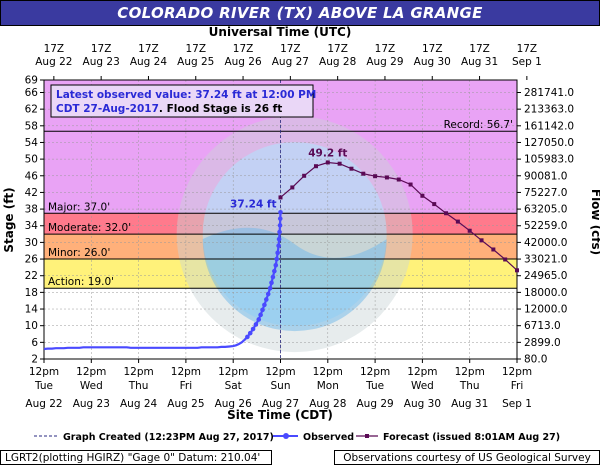 This screenshot has height=466, width=600. I want to click on flow-tick-label-0: 80.0, so click(535, 360).